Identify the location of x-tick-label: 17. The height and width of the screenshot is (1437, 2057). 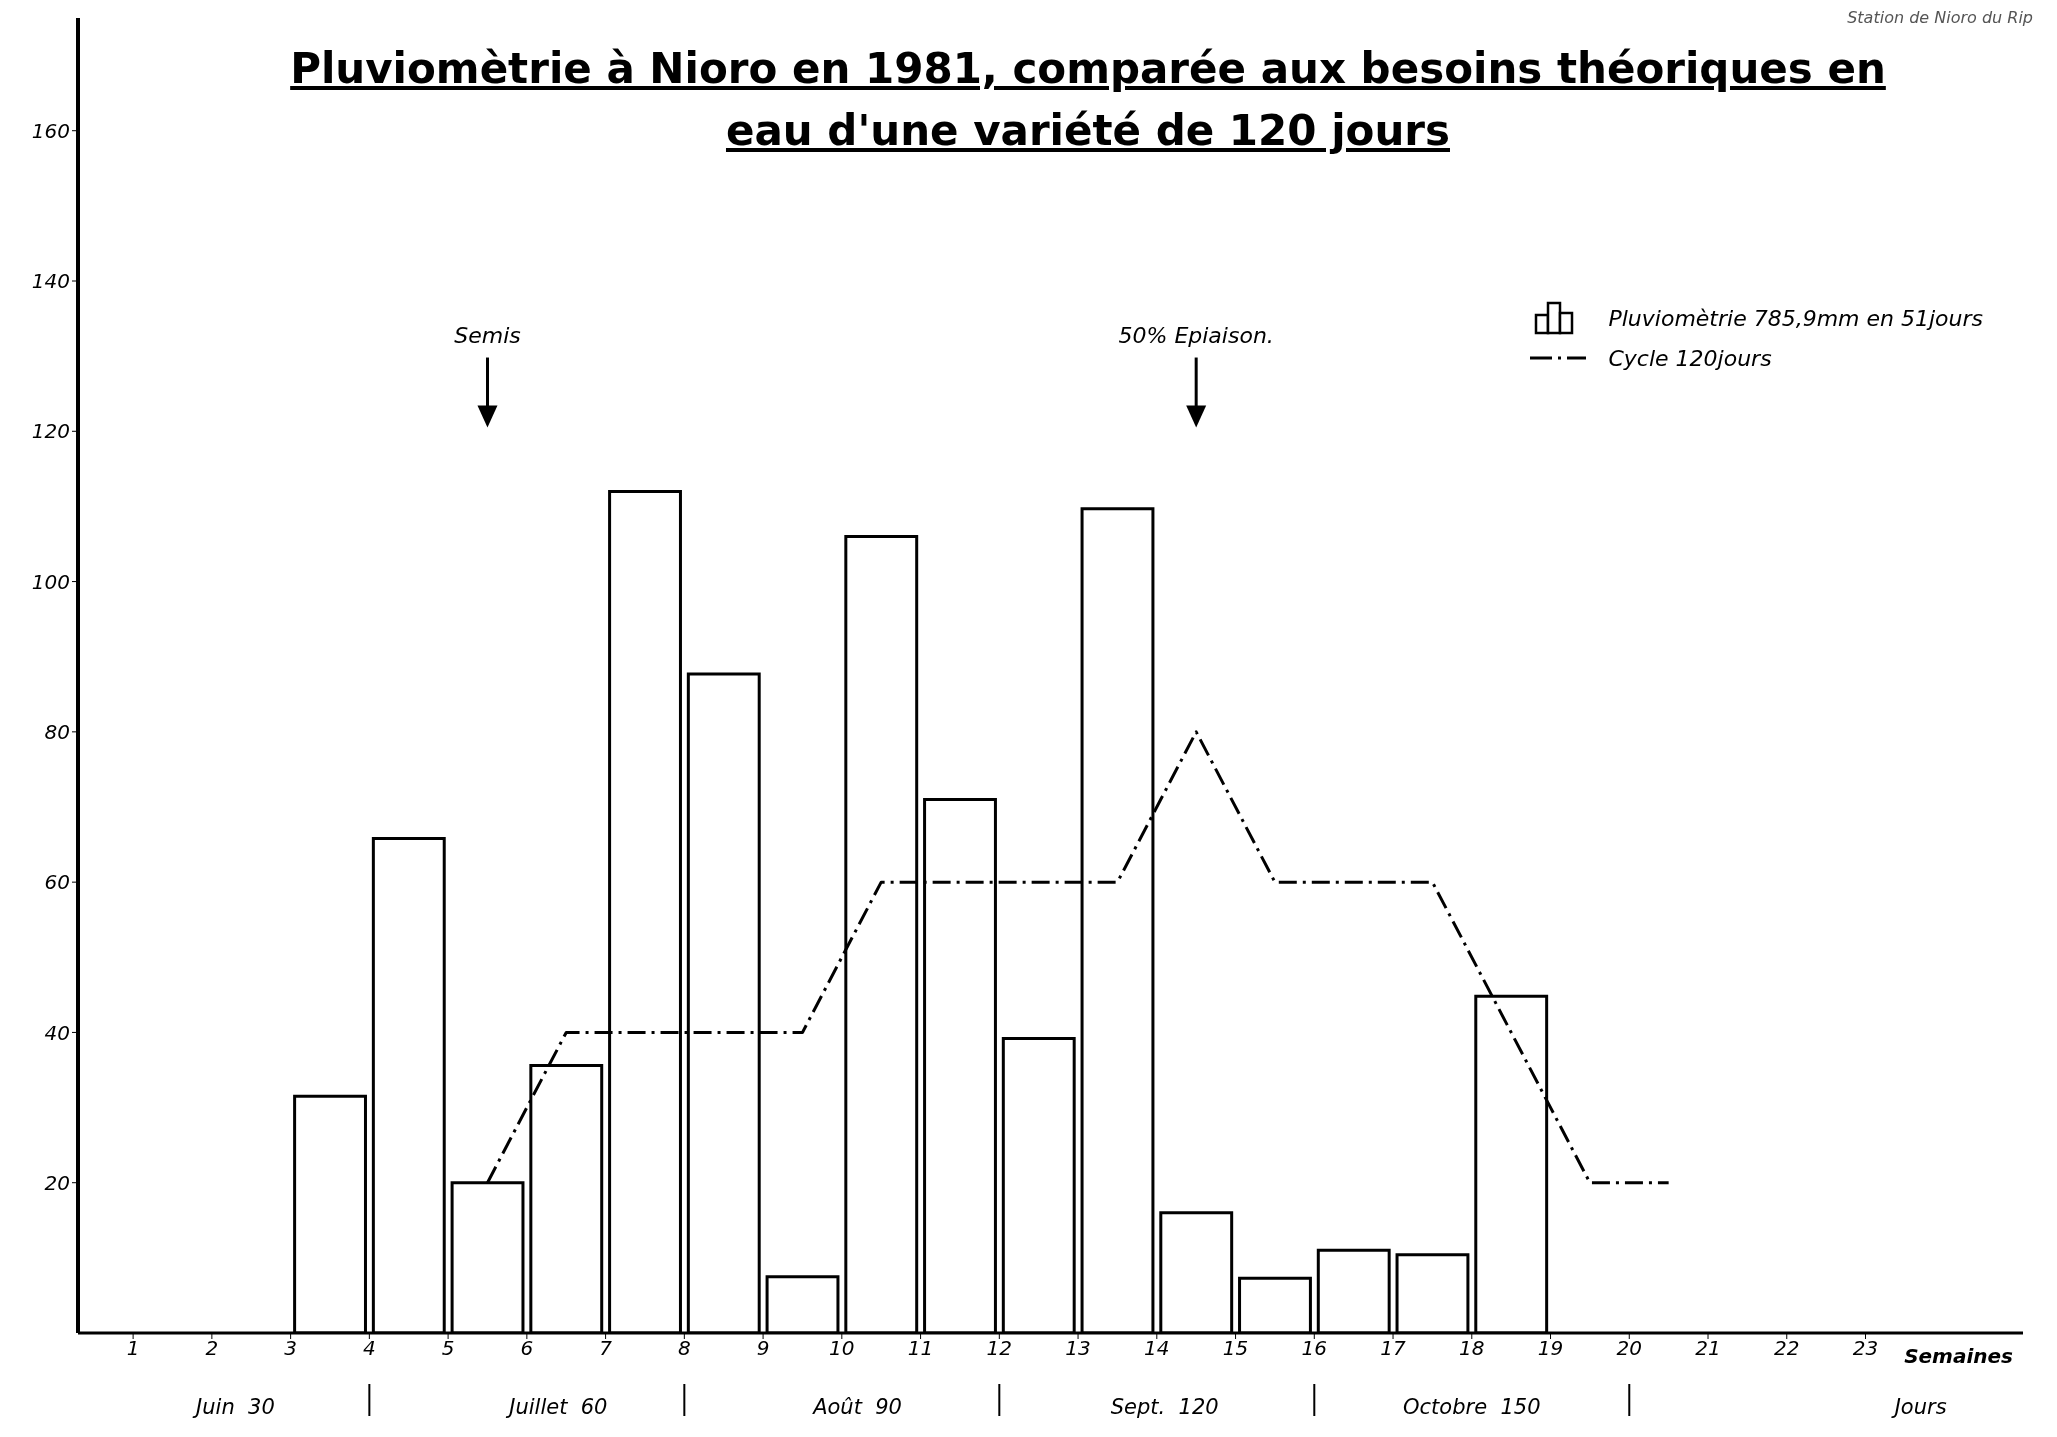
(1393, 1348).